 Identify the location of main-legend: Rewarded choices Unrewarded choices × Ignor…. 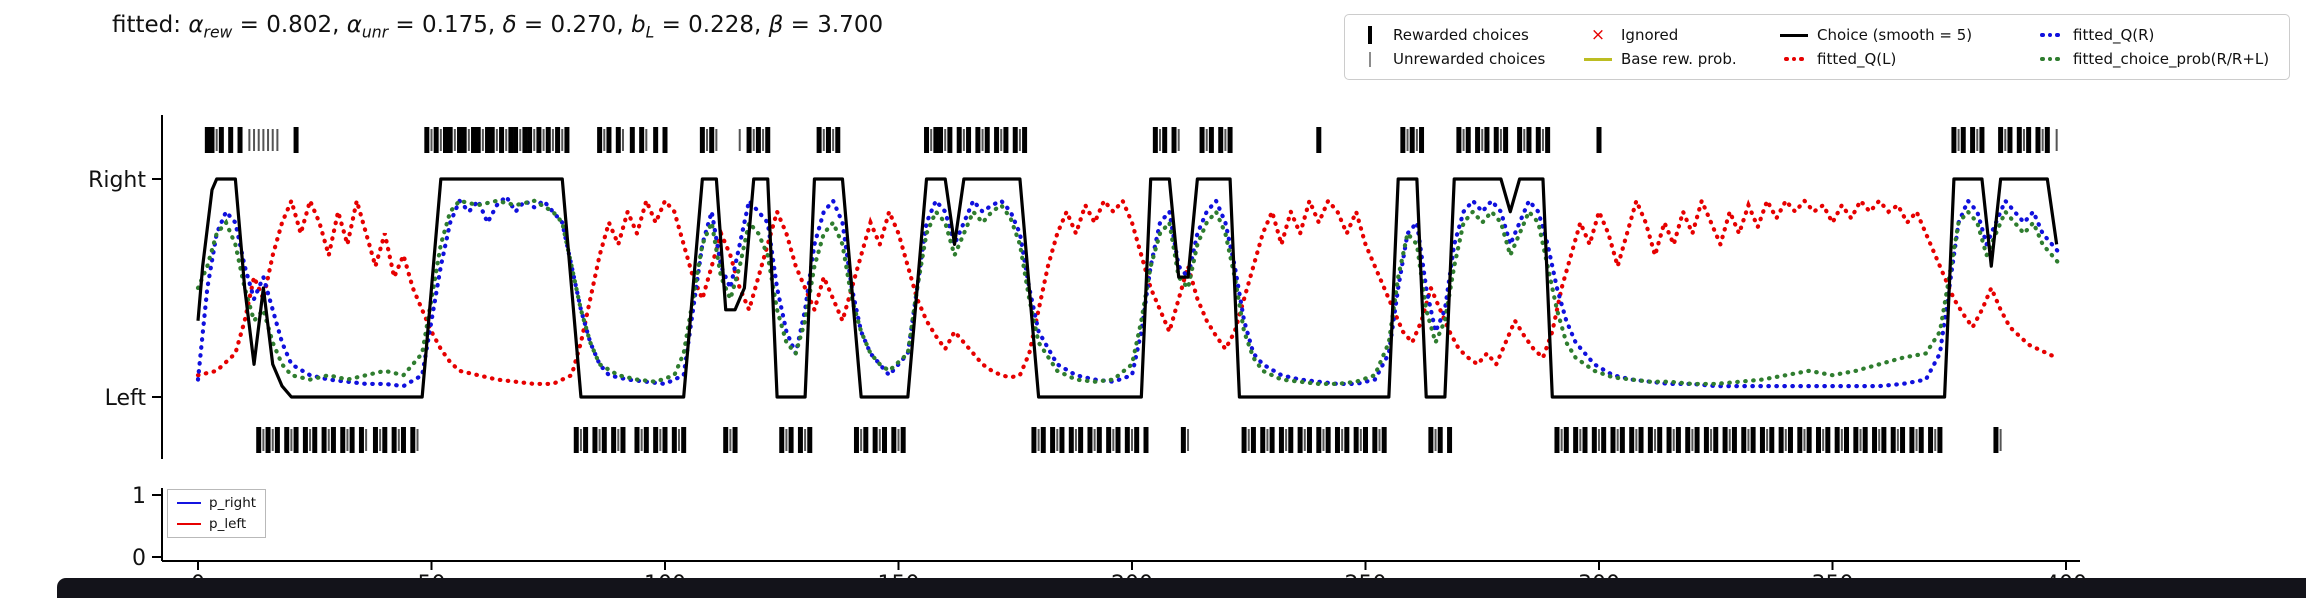
(1817, 47).